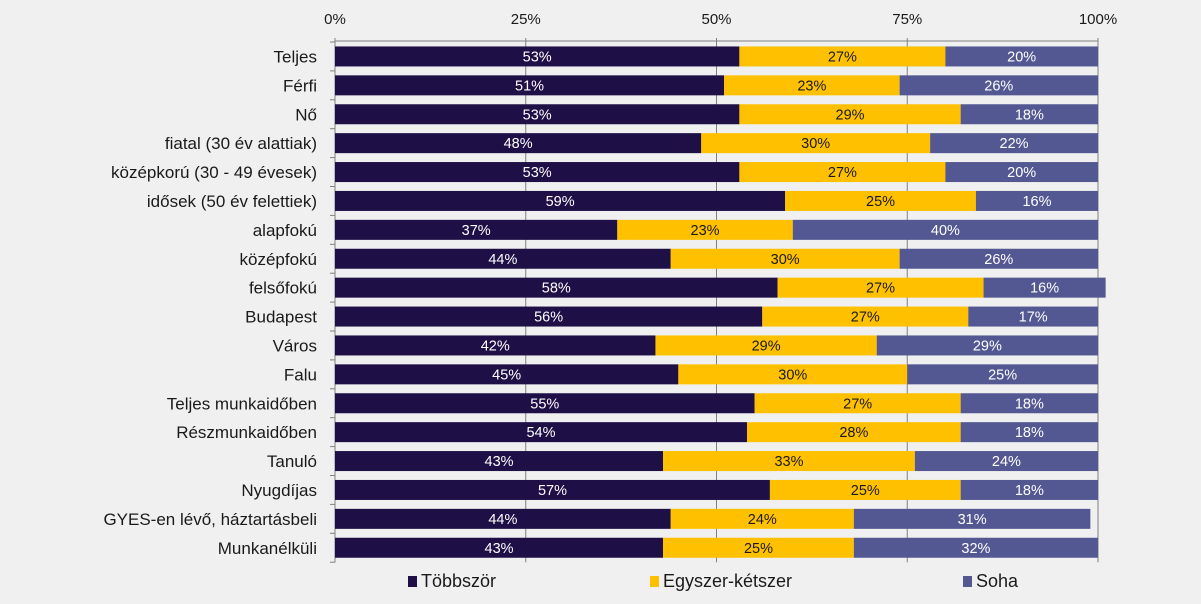  What do you see at coordinates (727, 581) in the screenshot?
I see `legend-label: Egyszer-kétszer` at bounding box center [727, 581].